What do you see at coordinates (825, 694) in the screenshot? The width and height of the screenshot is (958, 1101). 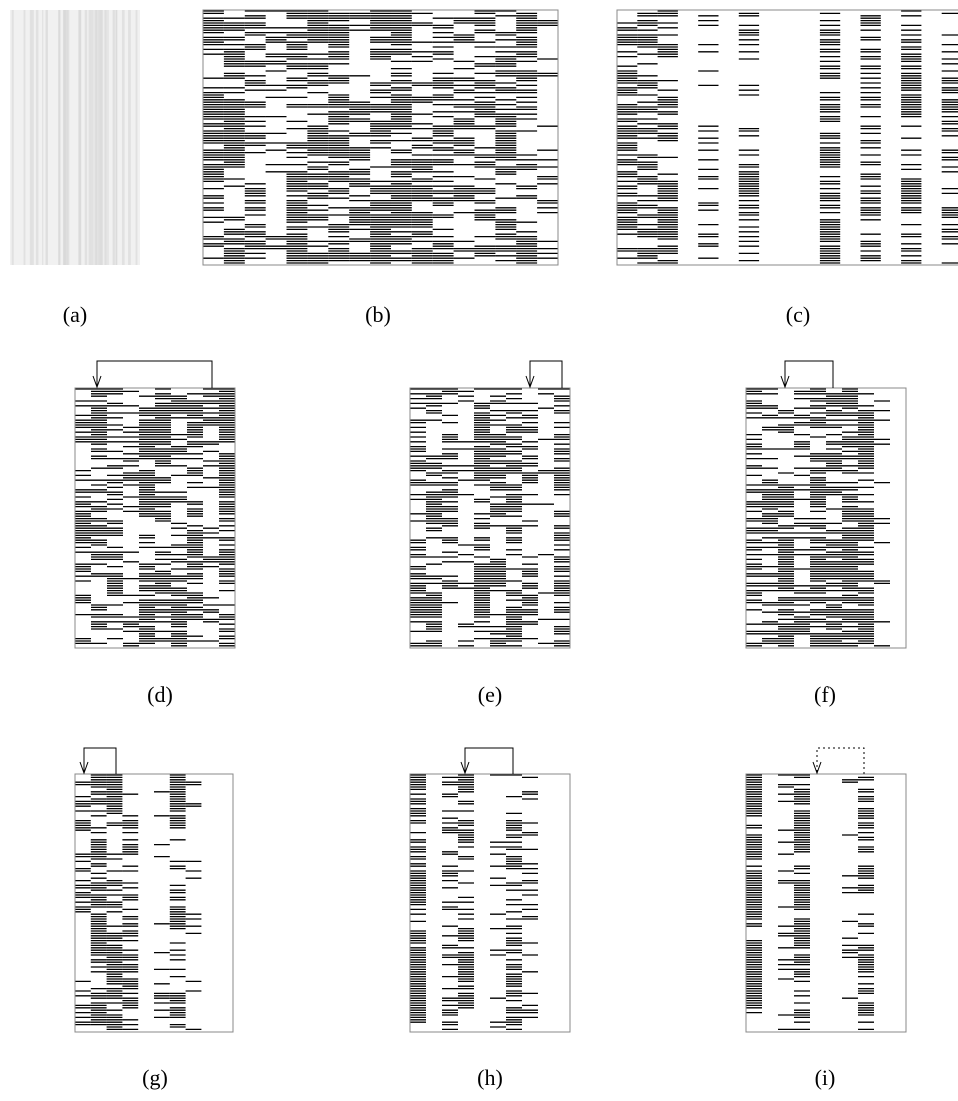 I see `panel-label: (f)` at bounding box center [825, 694].